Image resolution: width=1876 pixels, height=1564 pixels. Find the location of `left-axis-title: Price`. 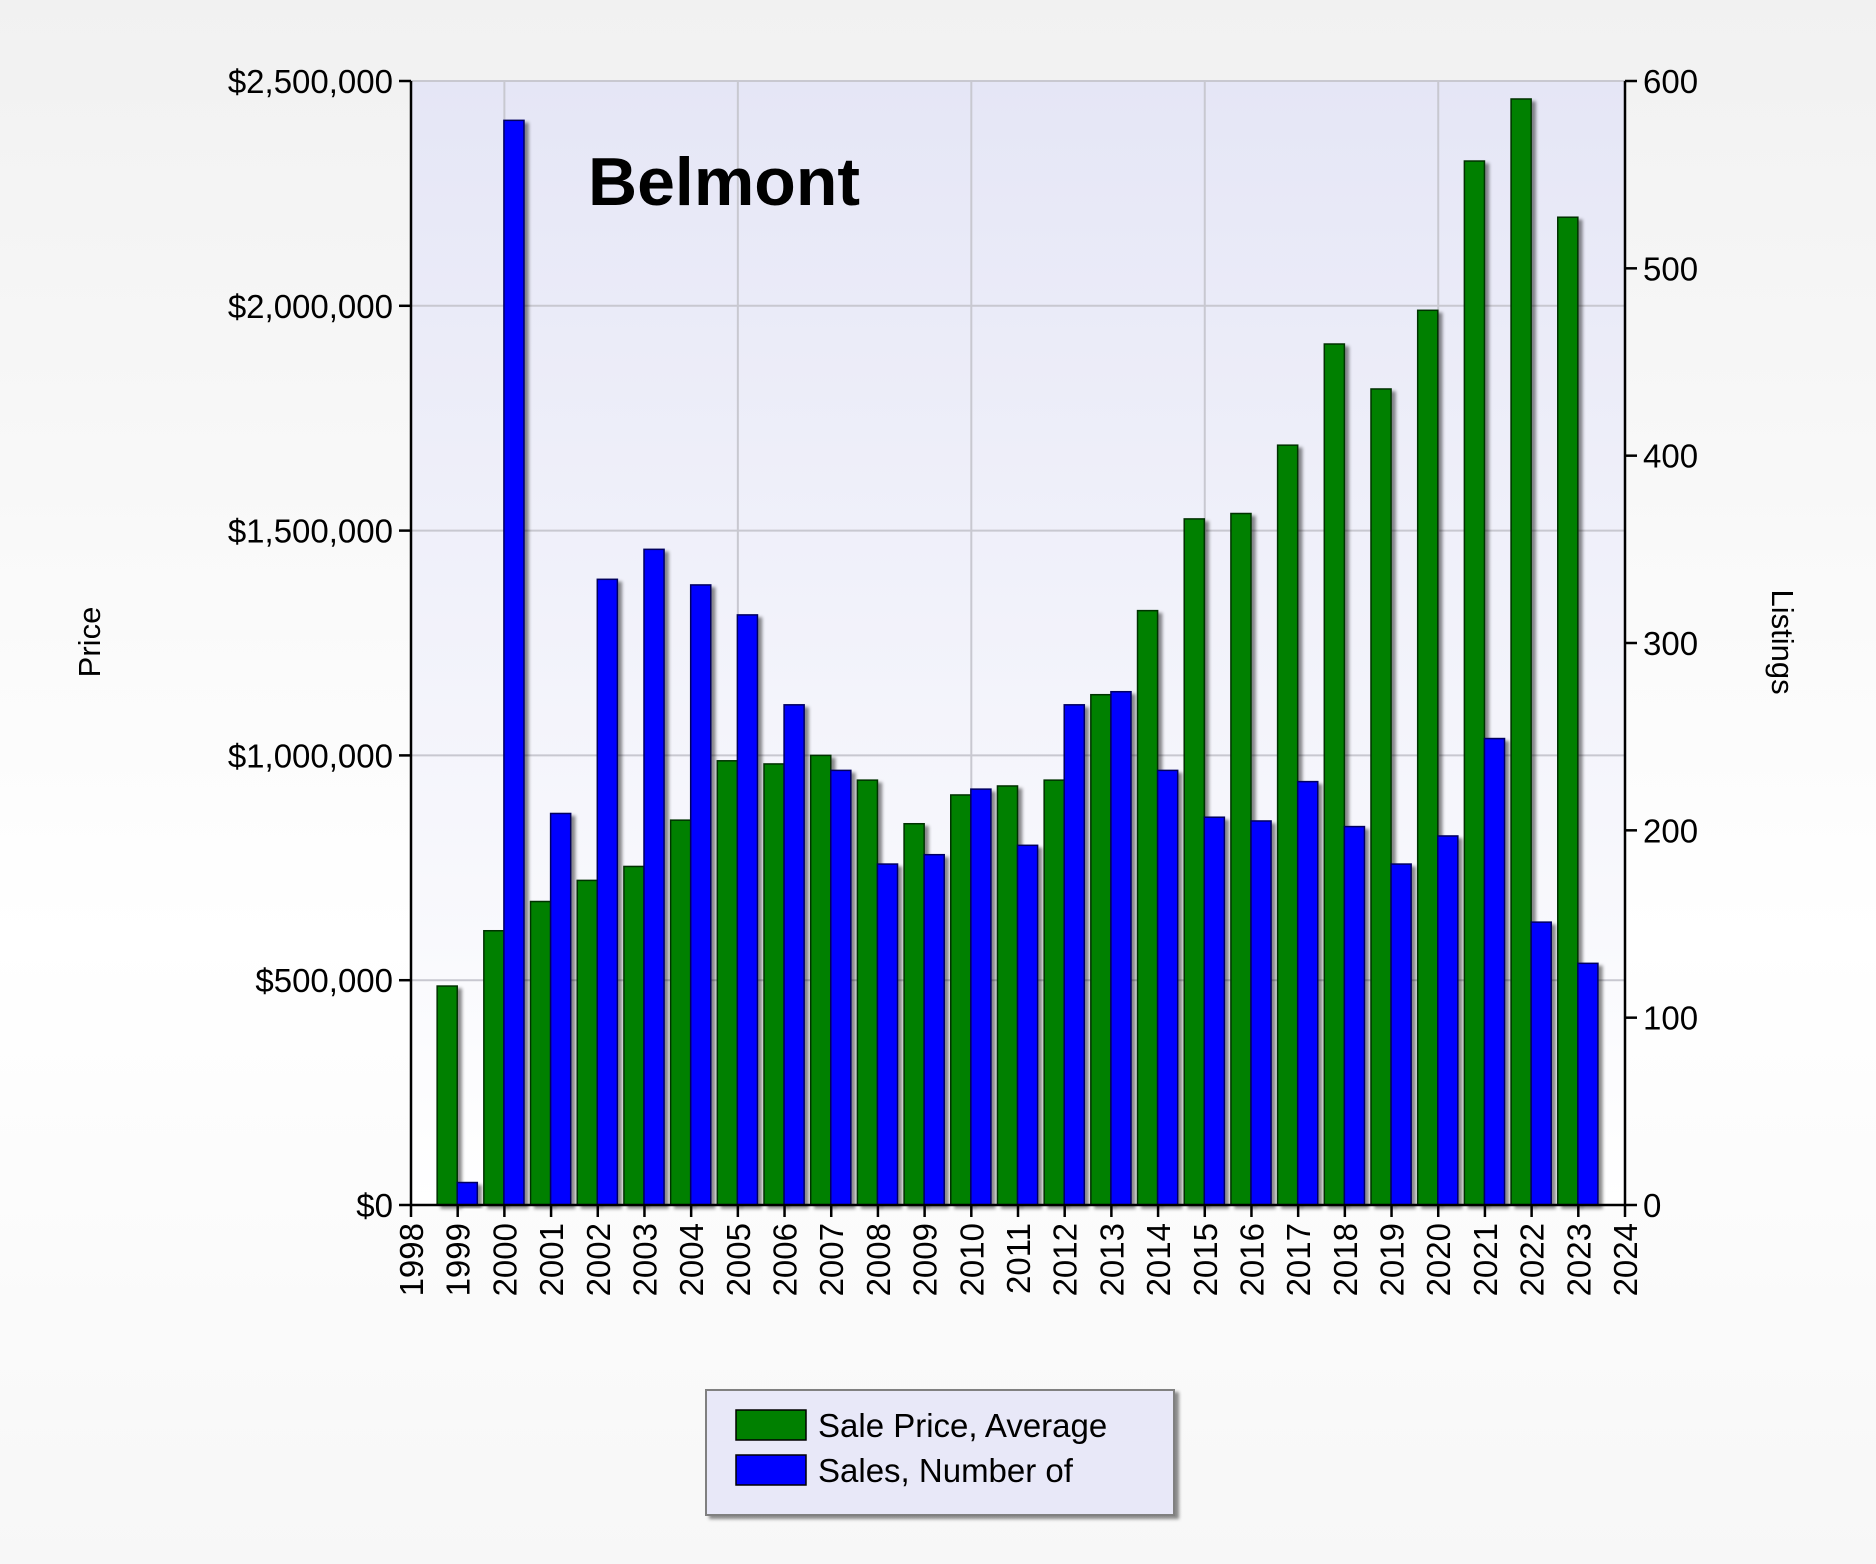

left-axis-title: Price is located at coordinates (89, 642).